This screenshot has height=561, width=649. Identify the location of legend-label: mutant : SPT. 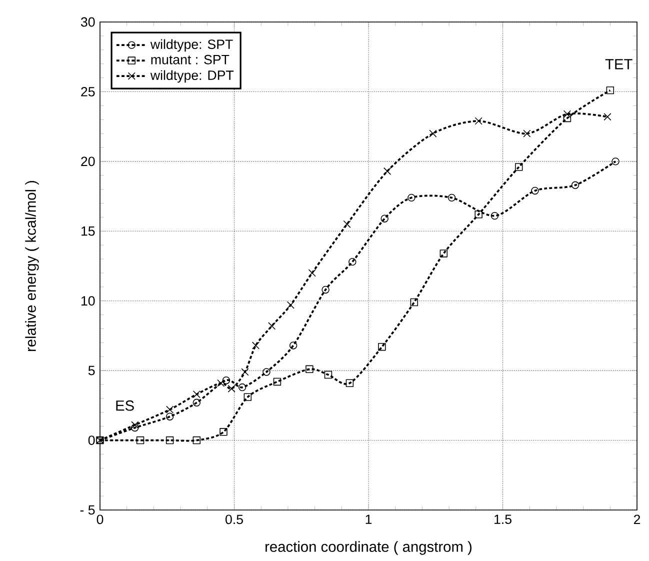
(190, 59).